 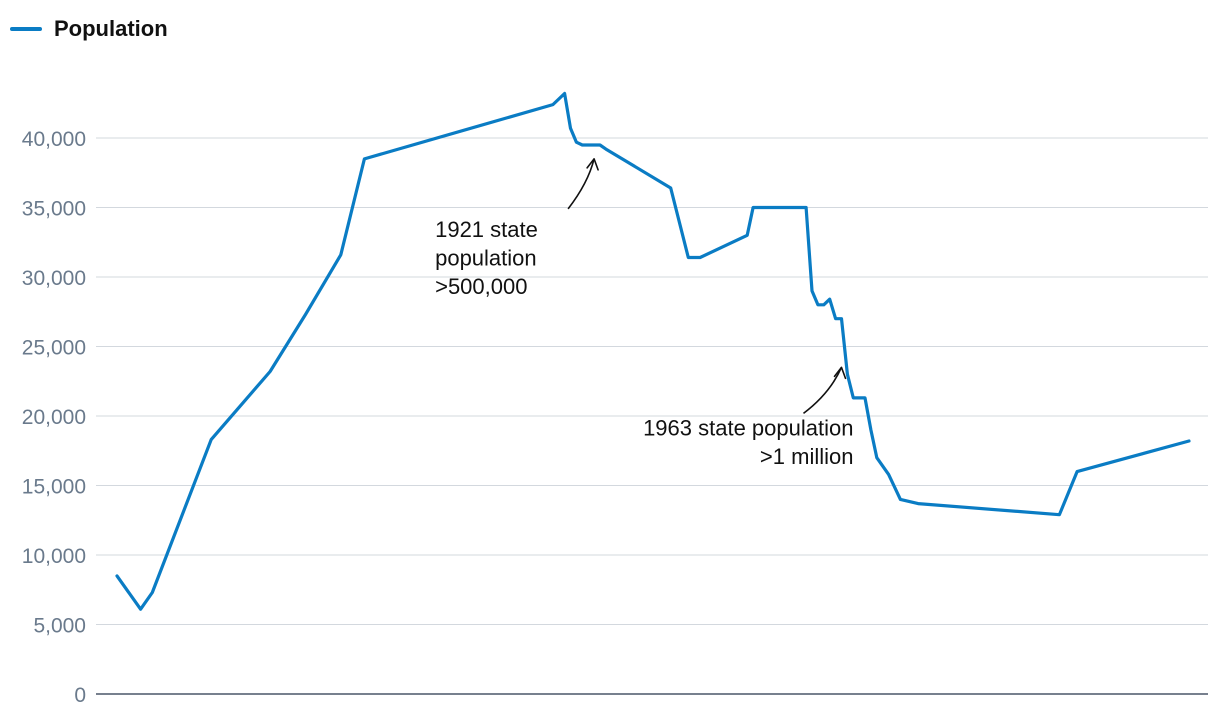 What do you see at coordinates (486, 257) in the screenshot?
I see `annotation-text-line: population` at bounding box center [486, 257].